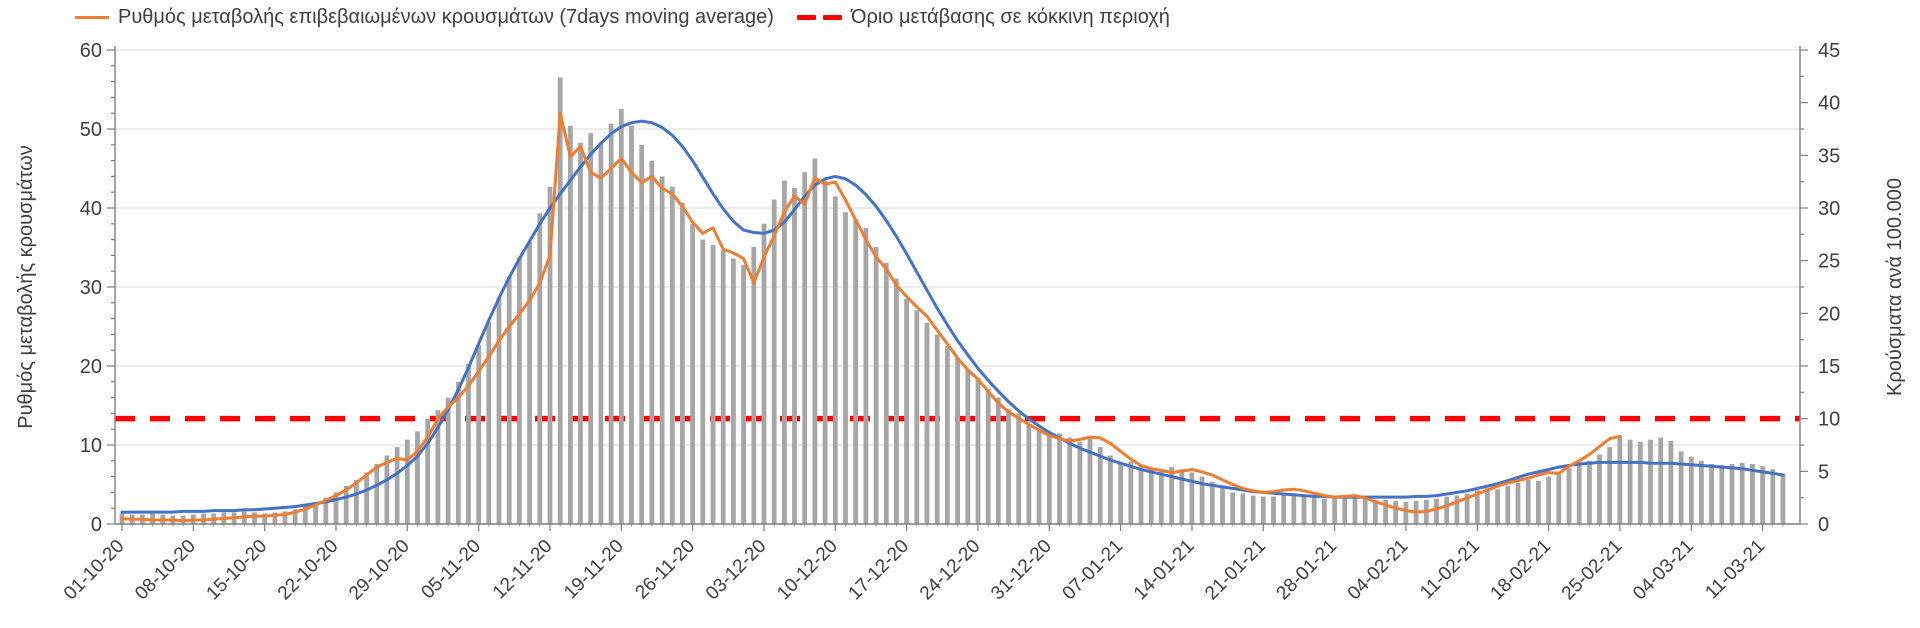 The width and height of the screenshot is (1920, 628). Describe the element at coordinates (92, 17) in the screenshot. I see `orange-line-swatch-icon` at that location.